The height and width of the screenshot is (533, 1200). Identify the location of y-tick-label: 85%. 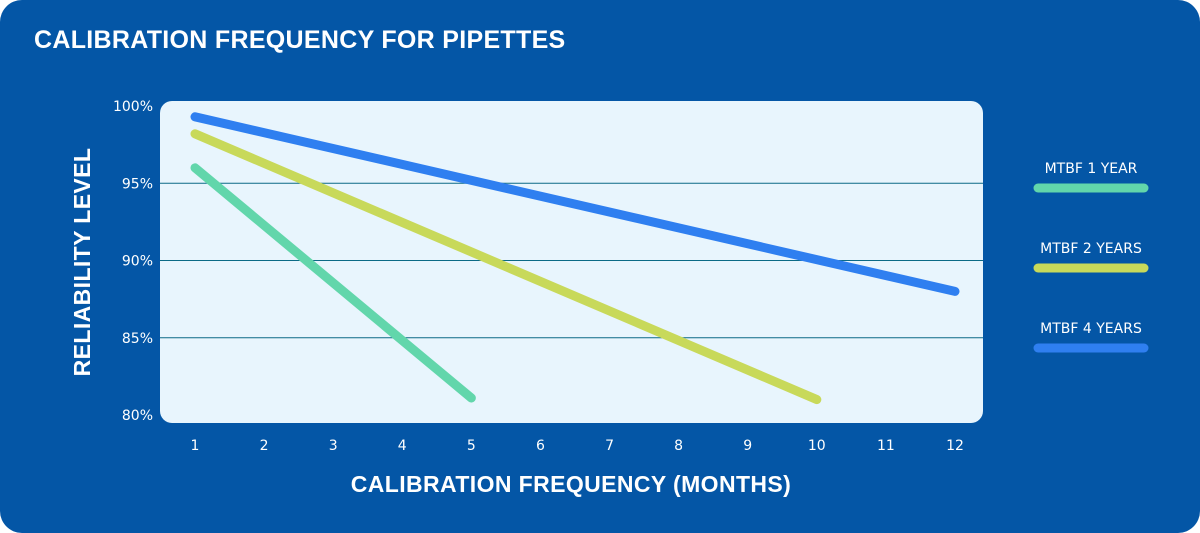
(137, 339).